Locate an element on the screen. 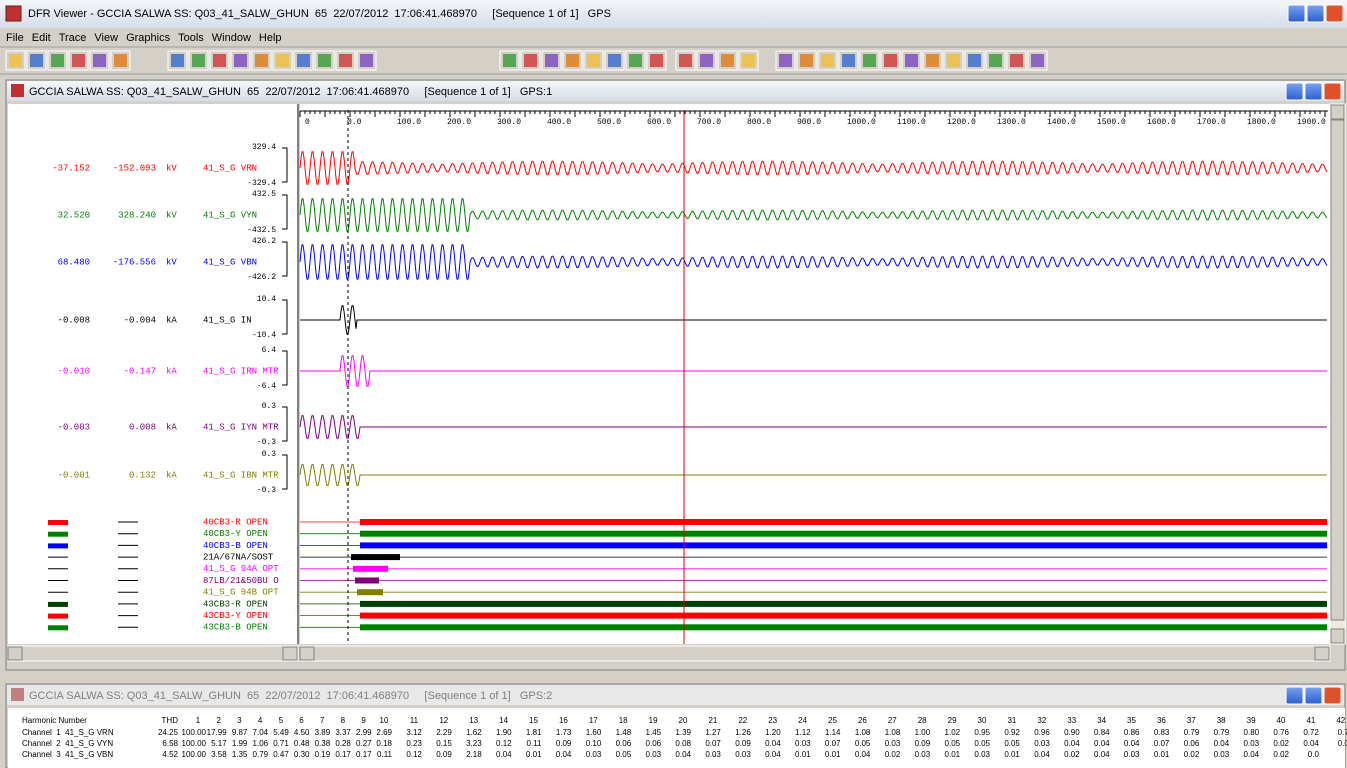 The image size is (1347, 768). window-button-close is located at coordinates (1334, 13).